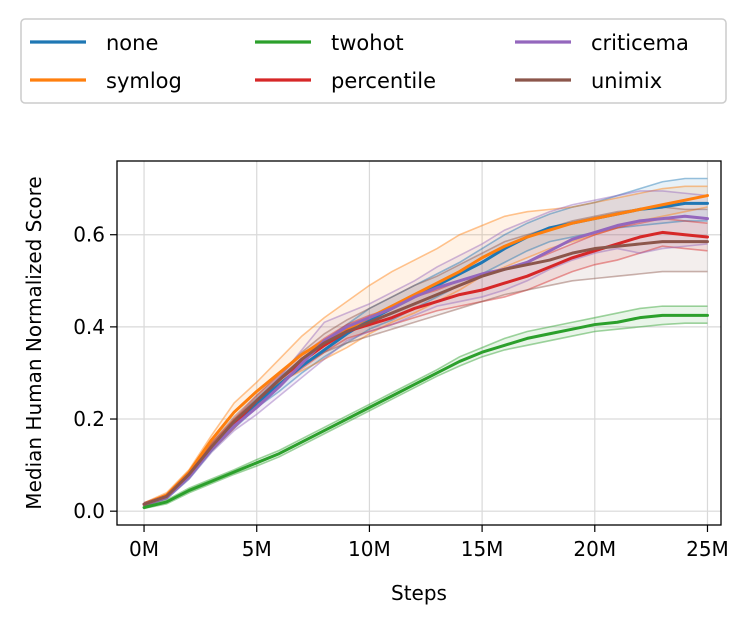 The width and height of the screenshot is (748, 626). I want to click on legend-label-twohot: twohot, so click(367, 43).